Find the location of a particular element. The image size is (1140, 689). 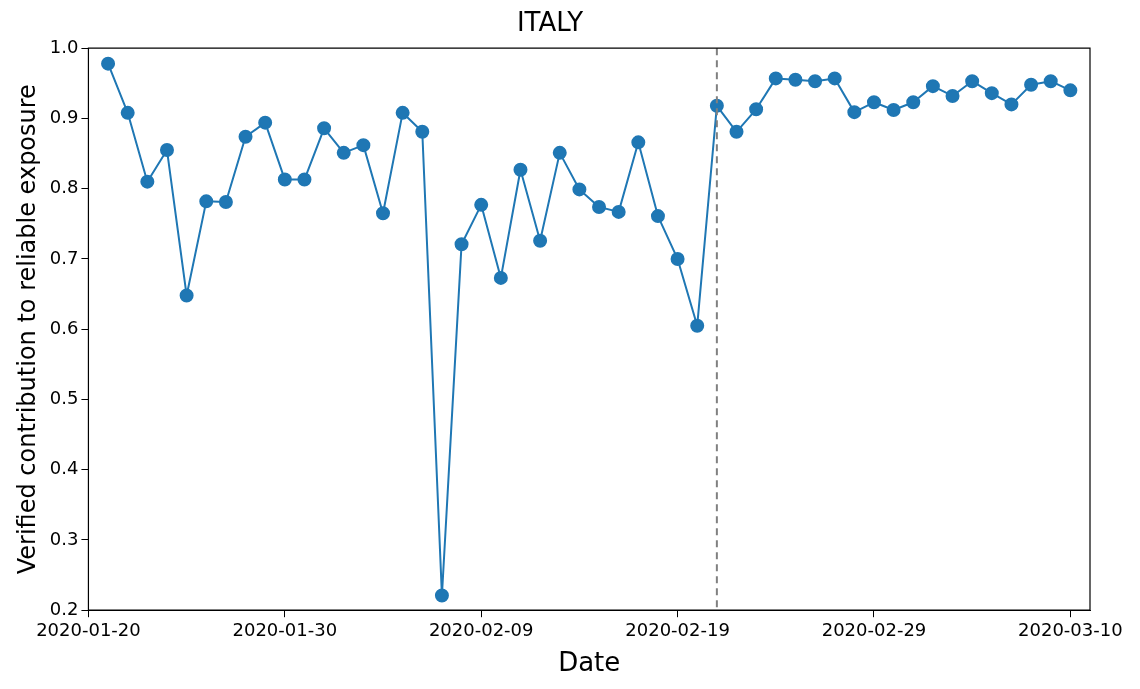

x-tick-label: 2020-02-09 is located at coordinates (481, 629).